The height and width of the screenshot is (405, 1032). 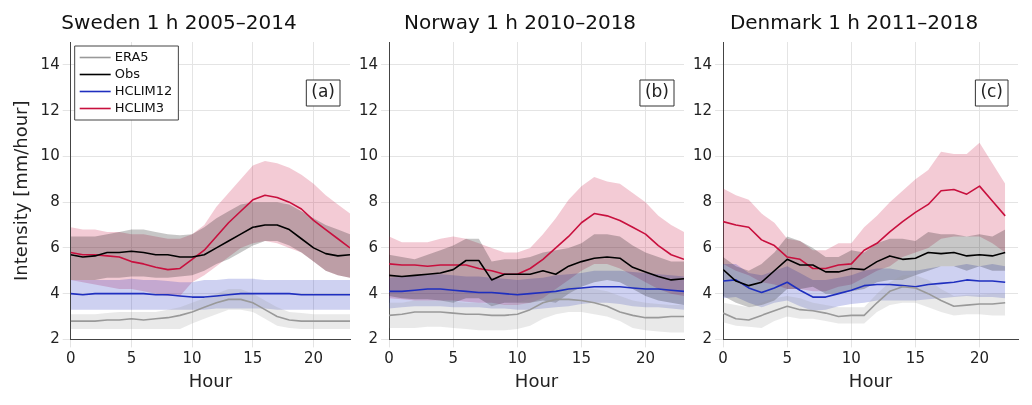 What do you see at coordinates (179, 22) in the screenshot?
I see `chart-title: Sweden 1 h 2005–2014` at bounding box center [179, 22].